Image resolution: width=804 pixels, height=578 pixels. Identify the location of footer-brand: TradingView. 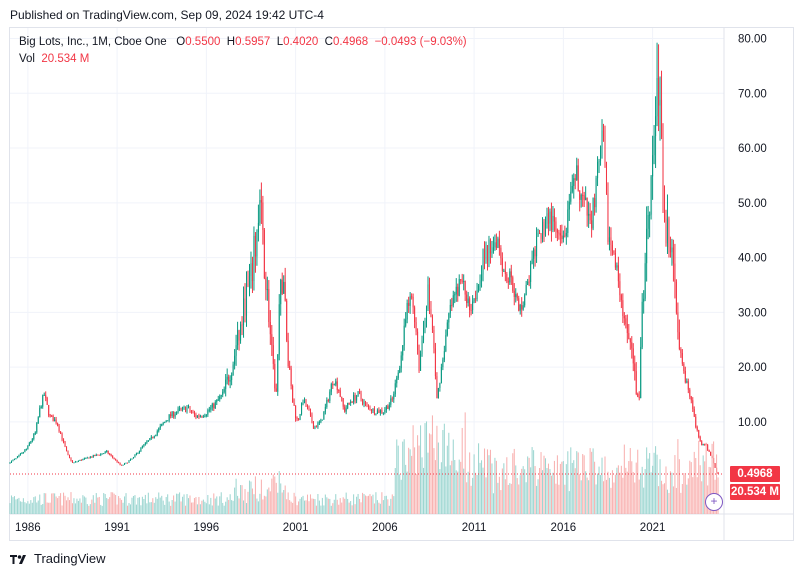
(58, 558).